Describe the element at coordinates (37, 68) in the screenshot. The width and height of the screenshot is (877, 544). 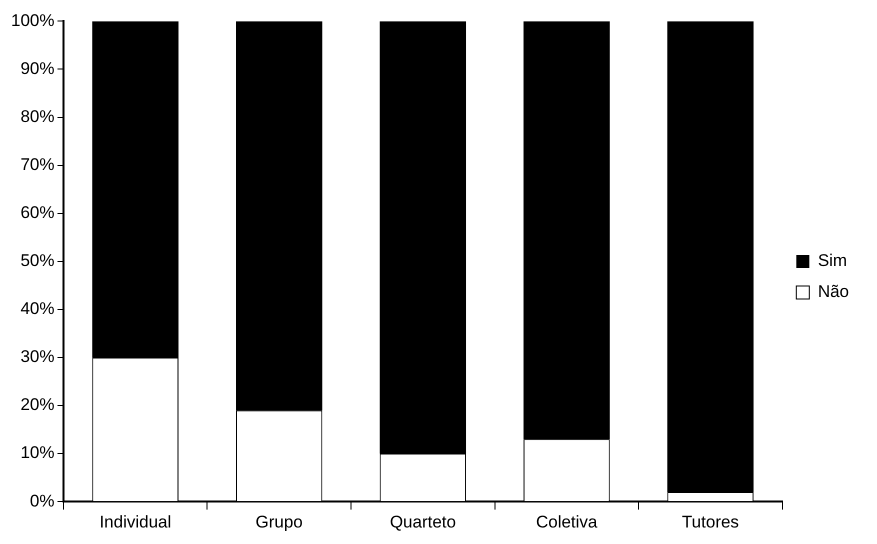
I see `y-tick-label: 90%` at that location.